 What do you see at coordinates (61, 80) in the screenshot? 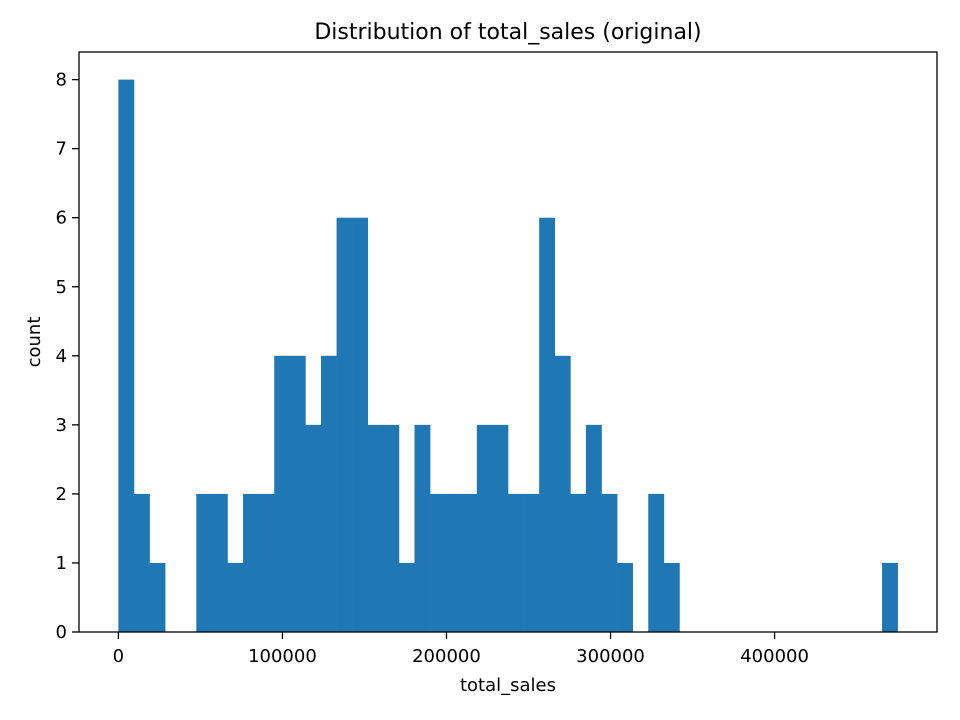
I see `y-tick-label: 8` at bounding box center [61, 80].